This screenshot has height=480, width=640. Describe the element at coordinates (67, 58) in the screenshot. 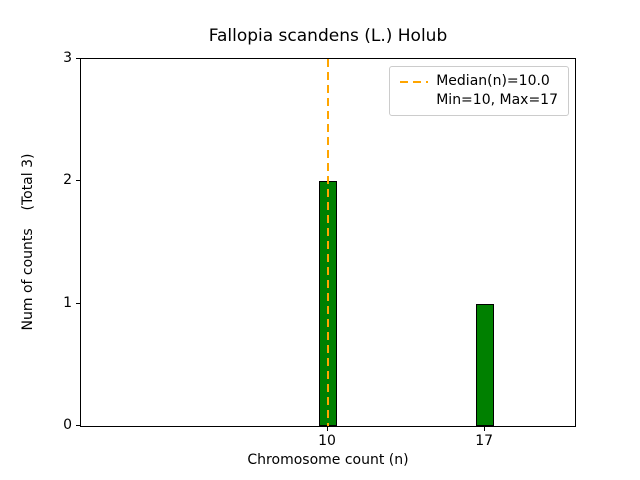

I see `y-tick-label: 3` at that location.